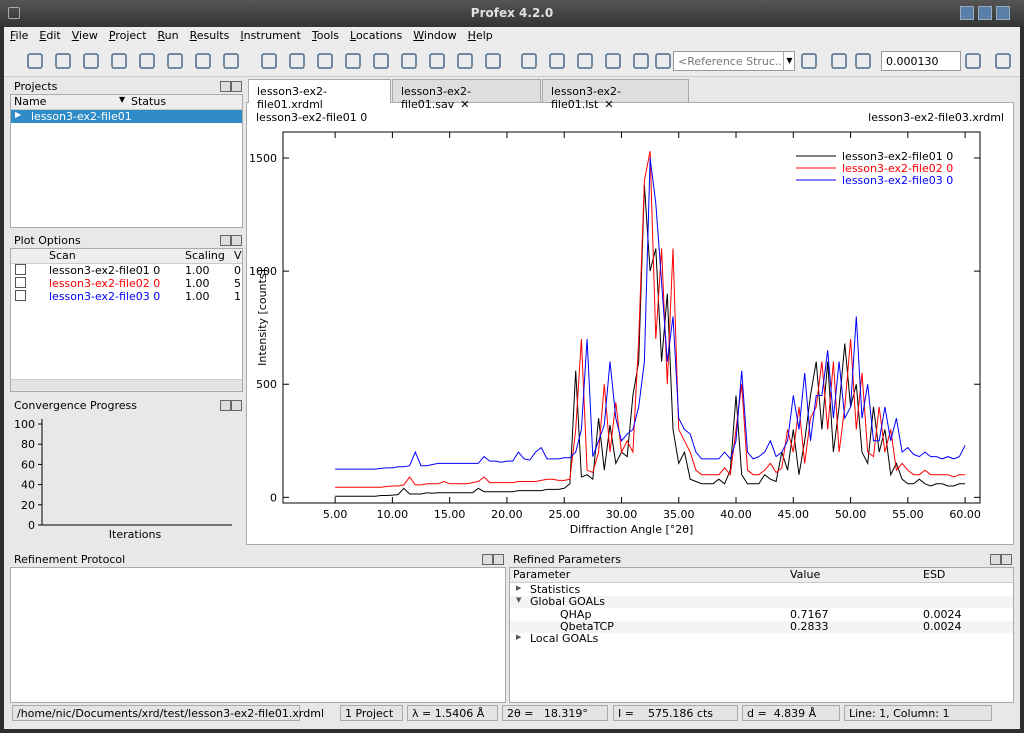 Image resolution: width=1024 pixels, height=733 pixels. Describe the element at coordinates (761, 602) in the screenshot. I see `parameter-row: ▼ Global GOALs` at that location.